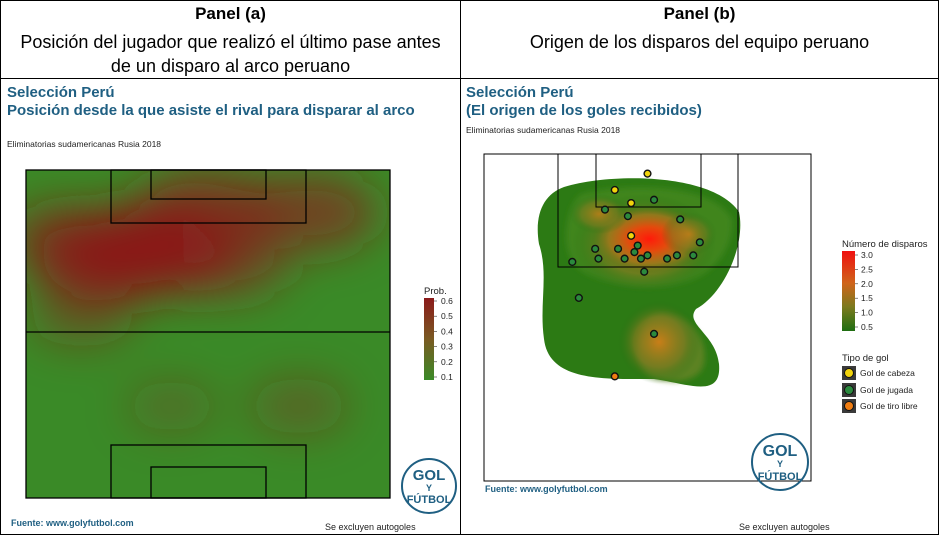 Image resolution: width=939 pixels, height=535 pixels. Describe the element at coordinates (865, 358) in the screenshot. I see `legend-b-type-title: Tipo de gol` at that location.